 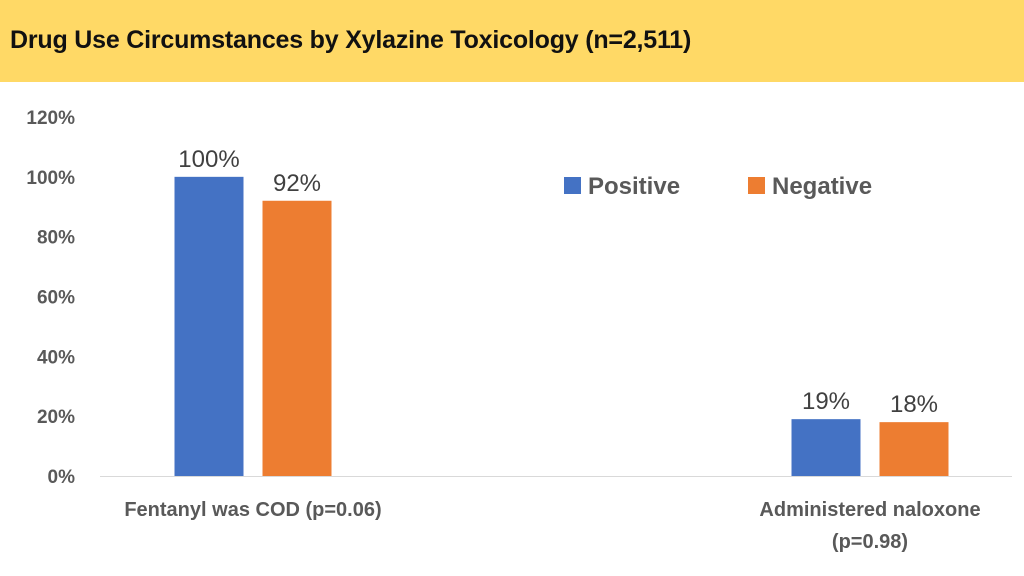 I want to click on x-category-label: Administered naloxone, so click(x=869, y=510).